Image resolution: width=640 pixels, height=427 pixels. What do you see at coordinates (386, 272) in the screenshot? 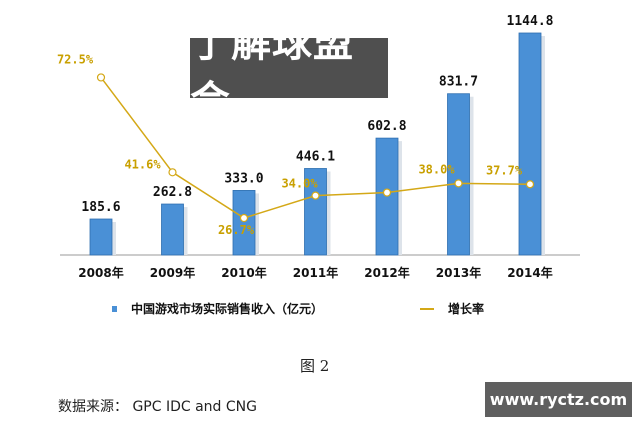
I see `x-tick-label: 2012年` at bounding box center [386, 272].